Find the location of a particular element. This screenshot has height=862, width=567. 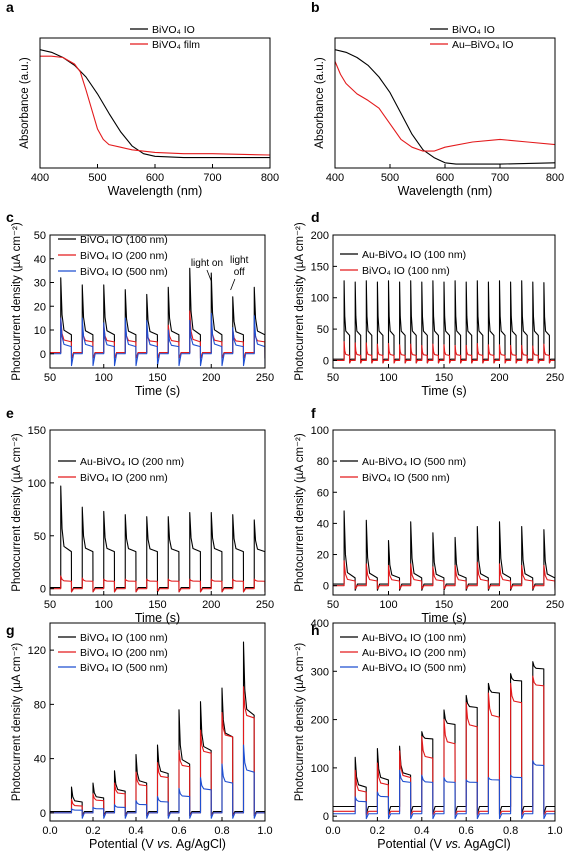

panel-label: e is located at coordinates (10, 413).